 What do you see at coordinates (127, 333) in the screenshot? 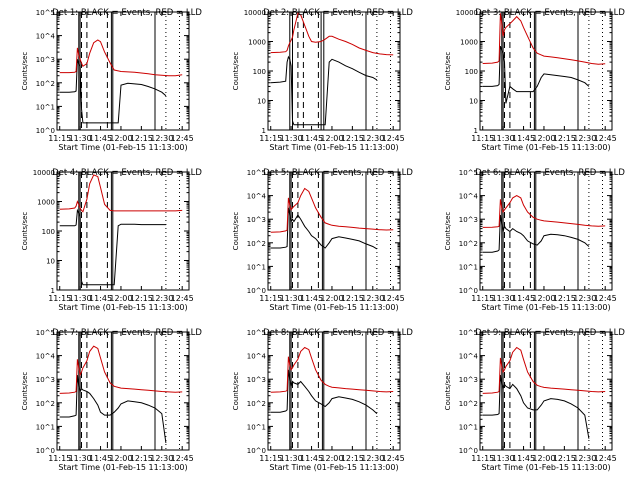
I see `panel-title: Det 7: BLACK = Events, RED = LLD` at bounding box center [127, 333].